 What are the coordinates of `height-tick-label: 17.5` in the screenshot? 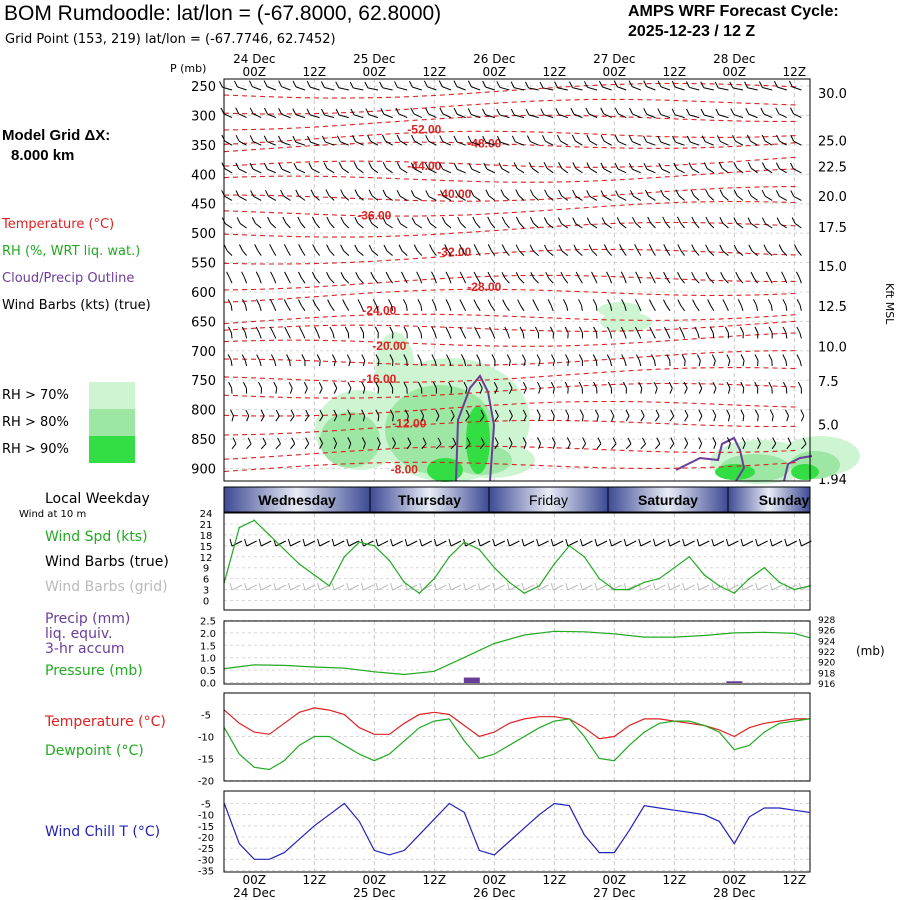 It's located at (832, 228).